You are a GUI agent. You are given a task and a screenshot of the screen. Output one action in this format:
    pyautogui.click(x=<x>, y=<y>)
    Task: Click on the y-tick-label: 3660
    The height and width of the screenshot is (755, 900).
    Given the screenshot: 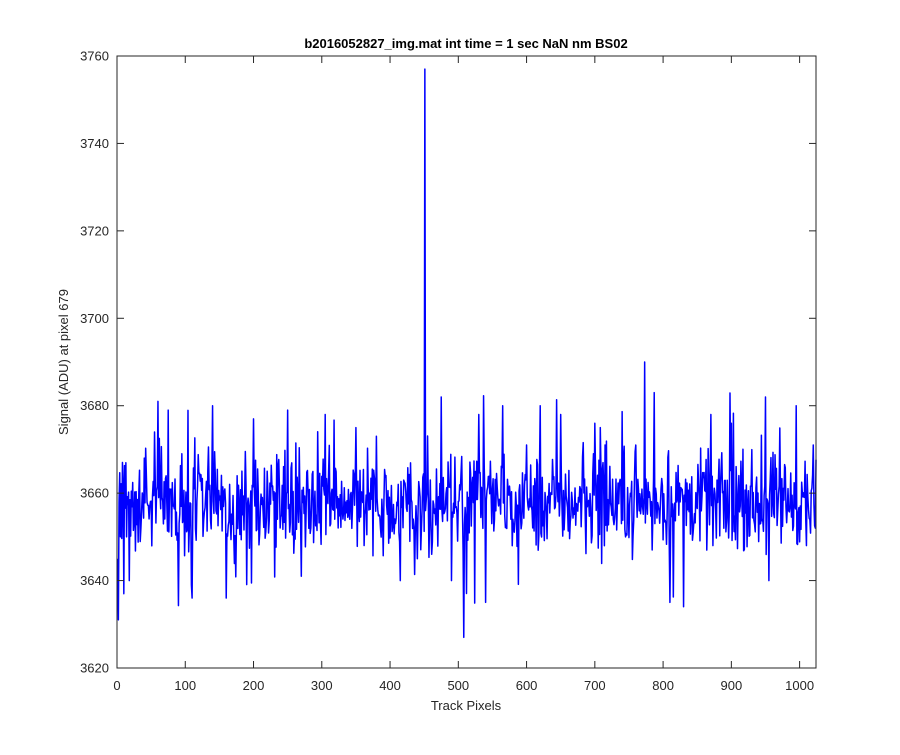 What is the action you would take?
    pyautogui.click(x=94, y=493)
    